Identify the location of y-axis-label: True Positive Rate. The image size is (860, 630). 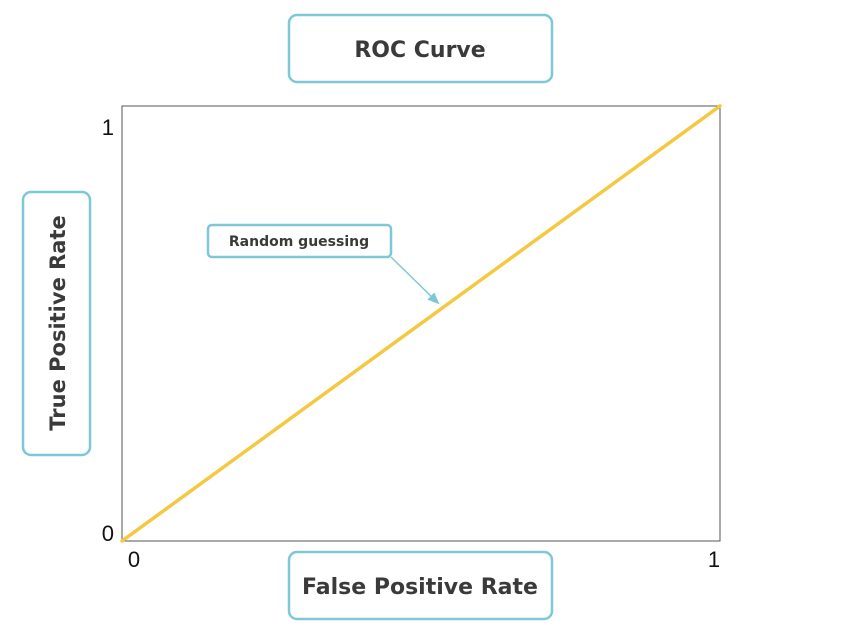
(58, 323).